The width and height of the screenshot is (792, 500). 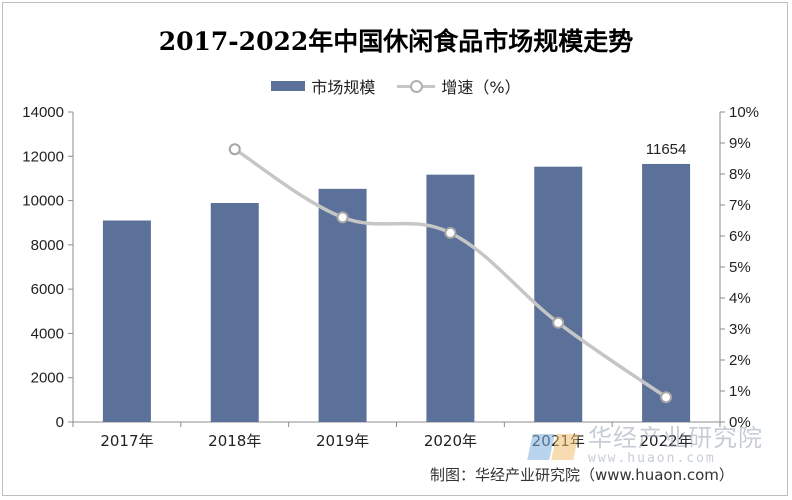 I want to click on legend-item-growth: 增速（%）, so click(x=459, y=86).